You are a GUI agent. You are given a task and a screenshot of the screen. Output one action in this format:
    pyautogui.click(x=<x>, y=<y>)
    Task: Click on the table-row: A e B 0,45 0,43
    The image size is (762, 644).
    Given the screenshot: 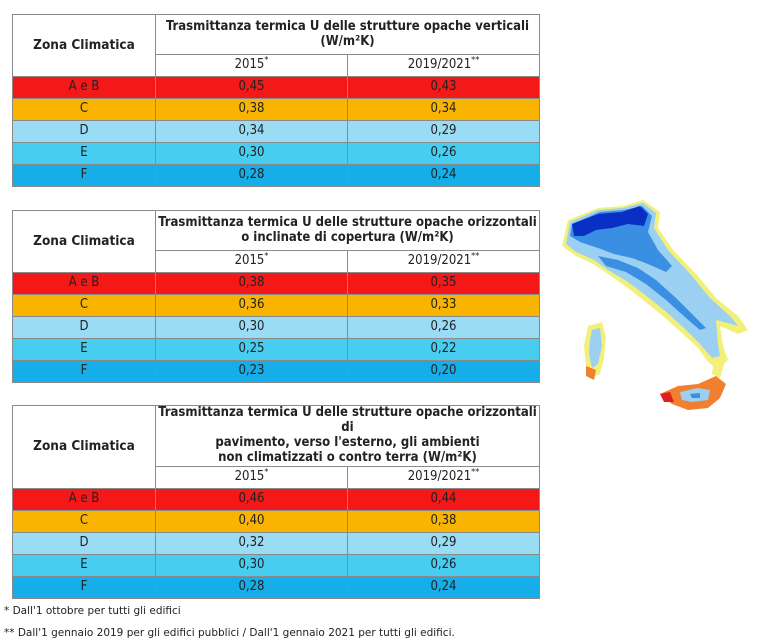 What is the action you would take?
    pyautogui.click(x=276, y=87)
    